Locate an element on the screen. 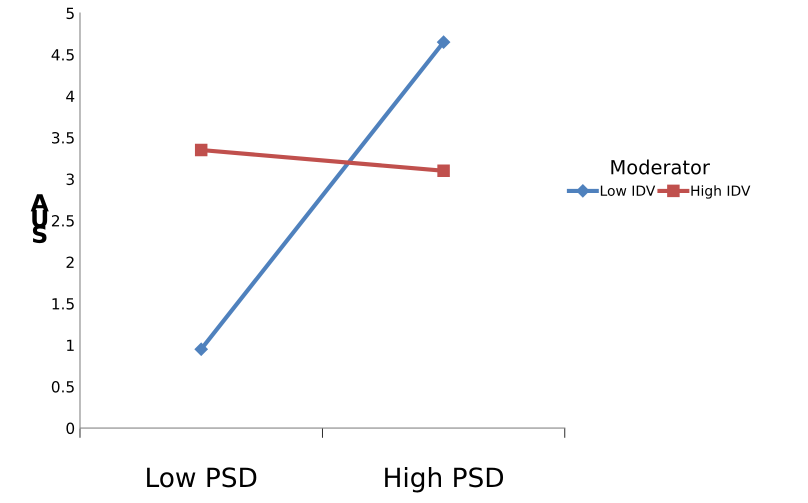  y-tick-label: 3.5 is located at coordinates (63, 138).